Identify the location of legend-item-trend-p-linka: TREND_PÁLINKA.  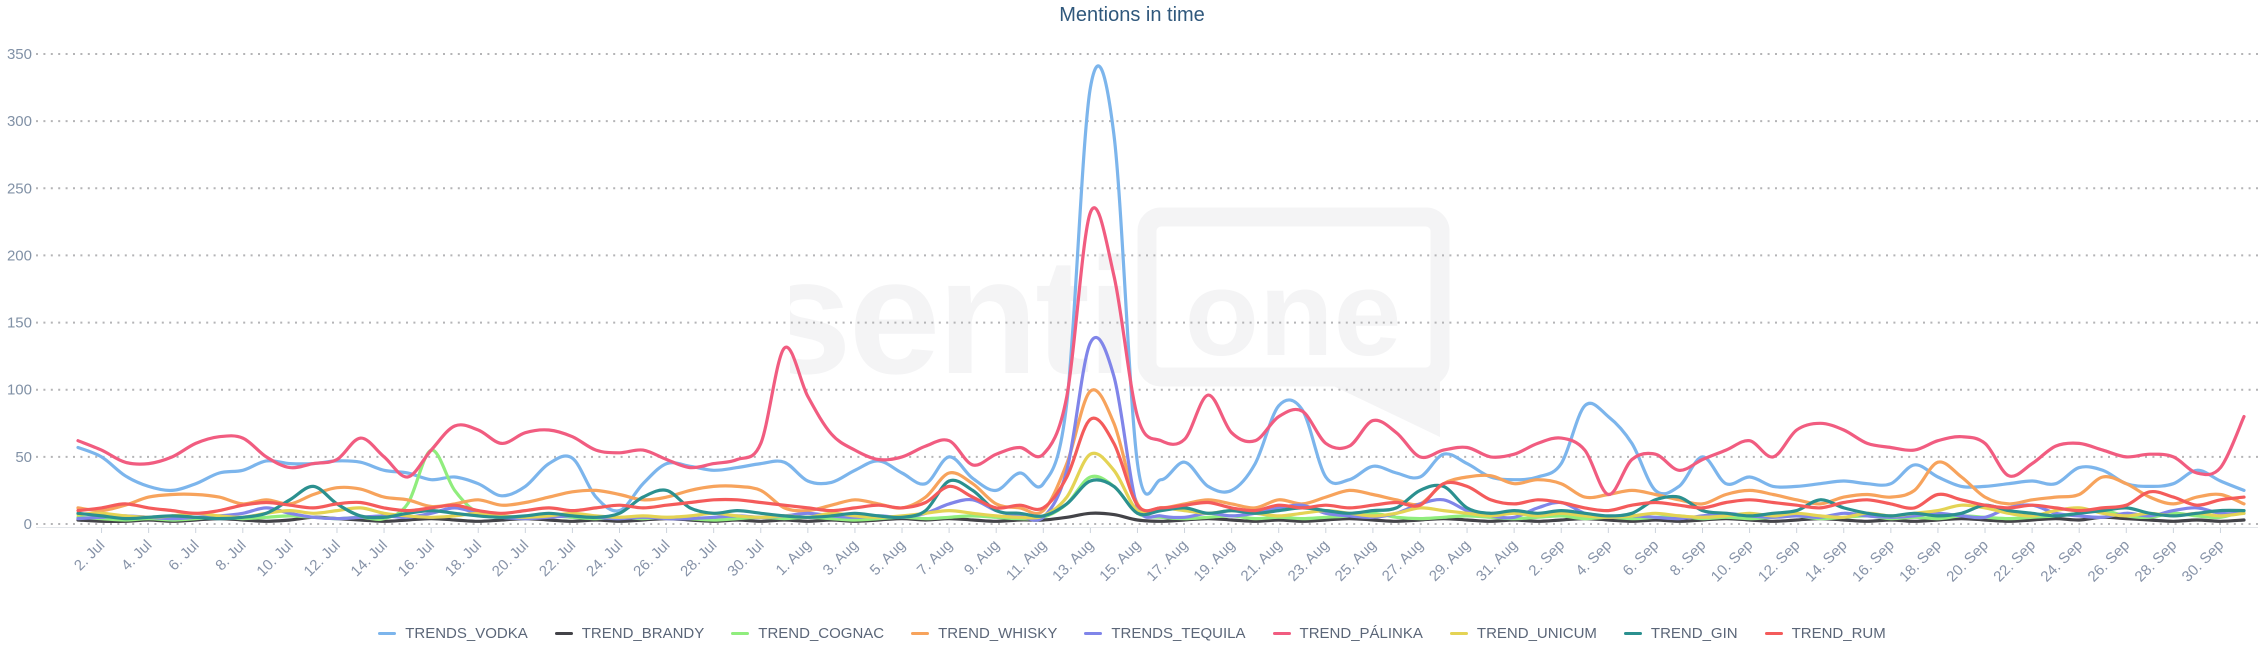
(1347, 633).